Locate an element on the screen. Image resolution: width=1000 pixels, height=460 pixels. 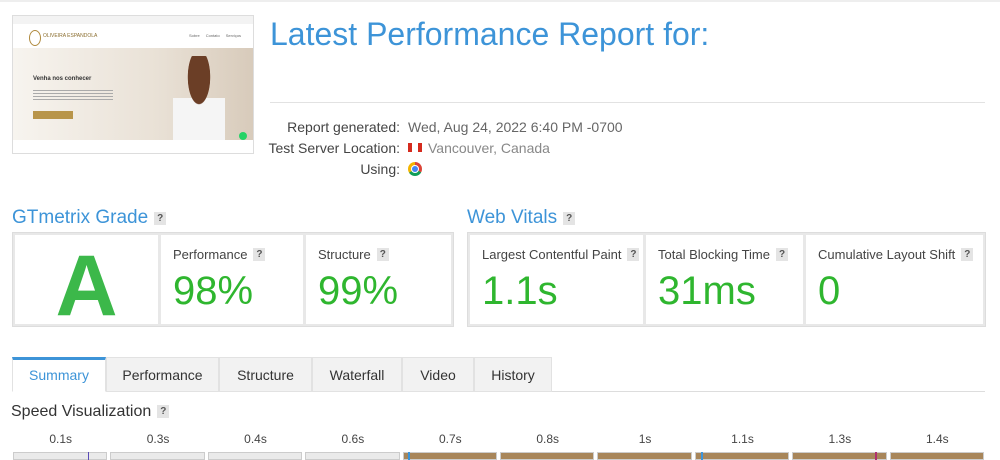
divider is located at coordinates (627, 102).